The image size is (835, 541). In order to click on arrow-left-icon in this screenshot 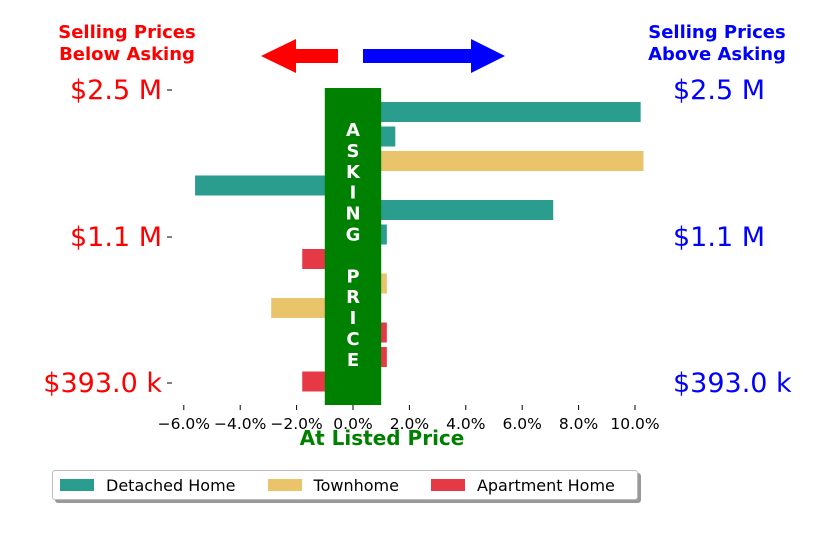, I will do `click(299, 56)`.